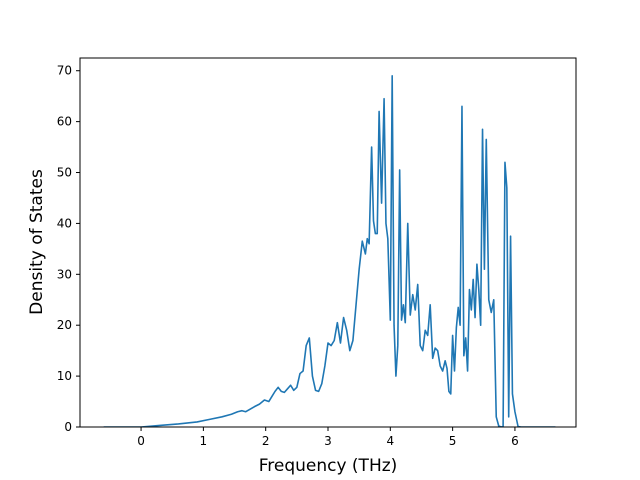 The image size is (640, 480). Describe the element at coordinates (204, 441) in the screenshot. I see `x-tick-label: 1` at that location.